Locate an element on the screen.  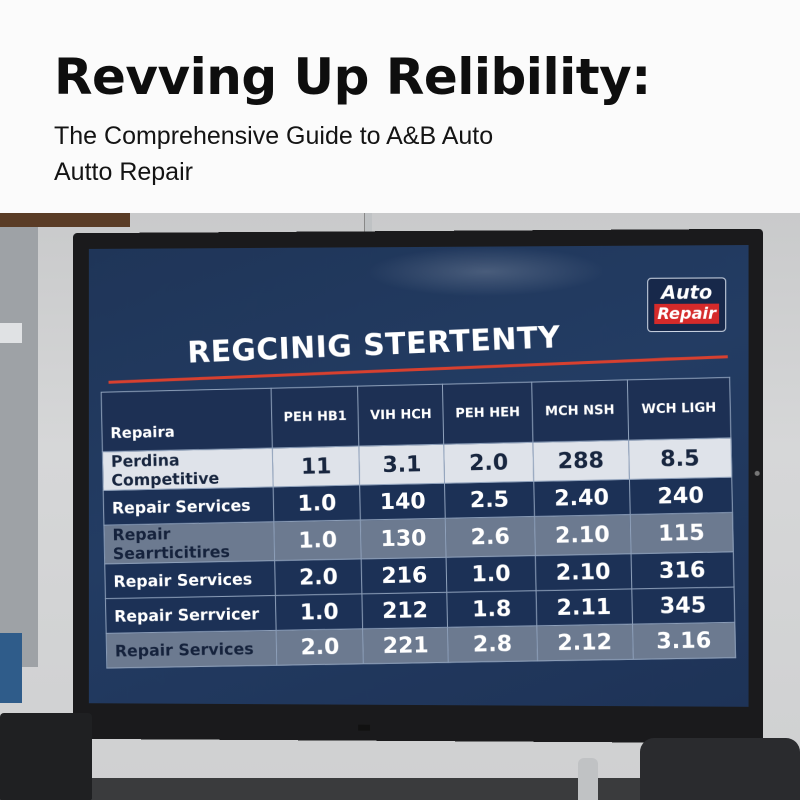
auto-repair-logo: Auto Repair is located at coordinates (687, 305).